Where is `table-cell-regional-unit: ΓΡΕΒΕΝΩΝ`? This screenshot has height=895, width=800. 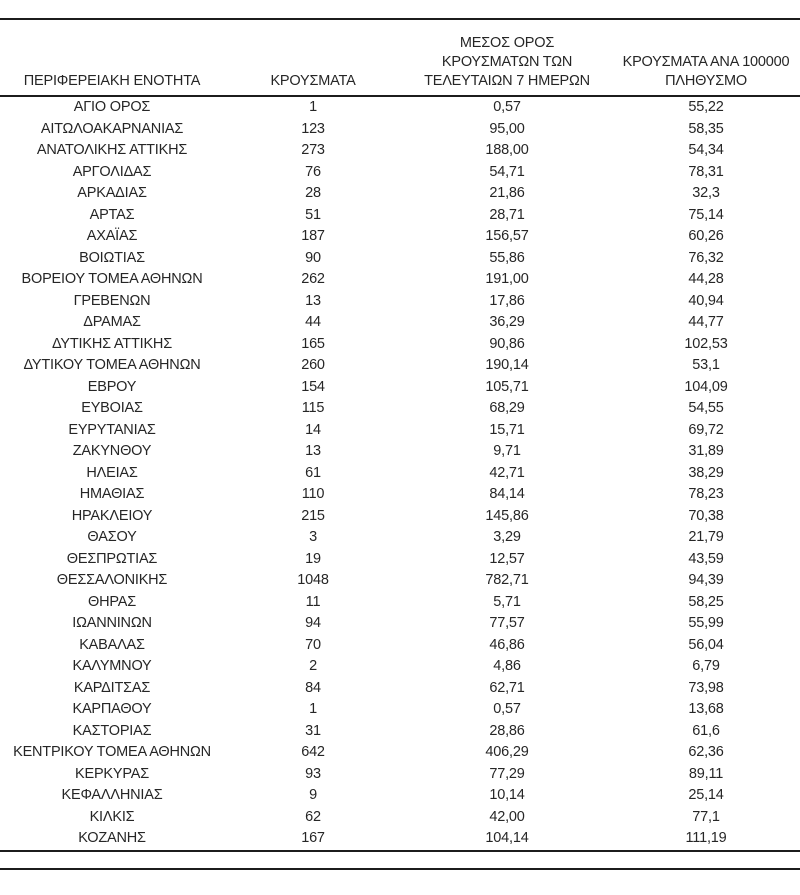
table-cell-regional-unit: ΓΡΕΒΕΝΩΝ is located at coordinates (112, 300).